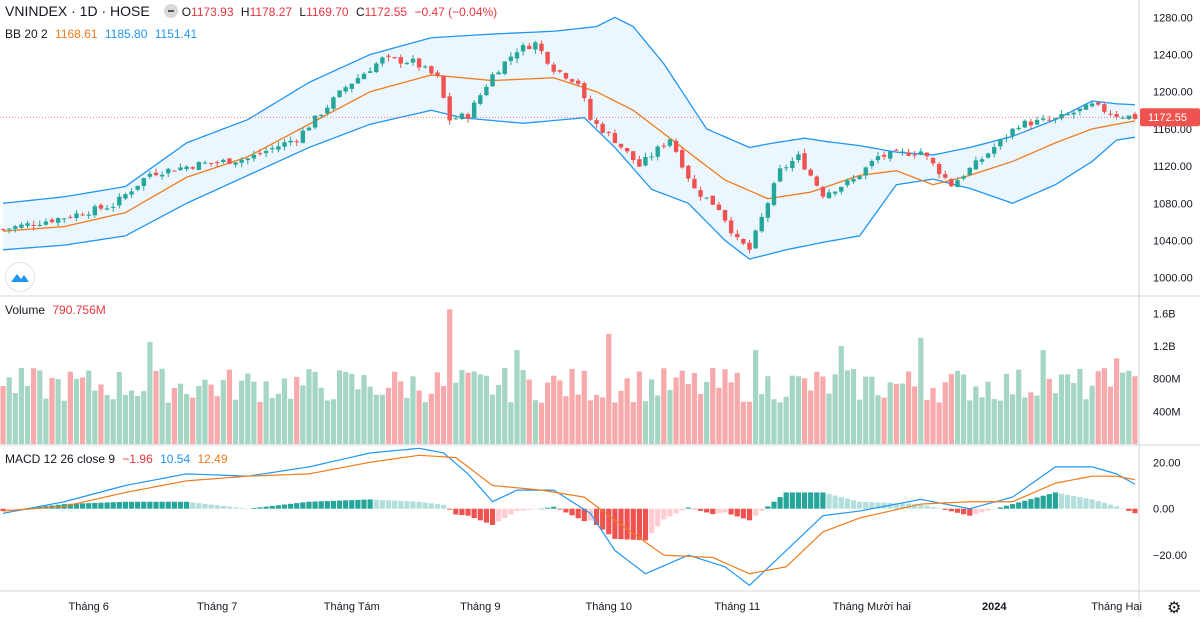 The height and width of the screenshot is (618, 1200). I want to click on gear-icon: ⚙, so click(1174, 608).